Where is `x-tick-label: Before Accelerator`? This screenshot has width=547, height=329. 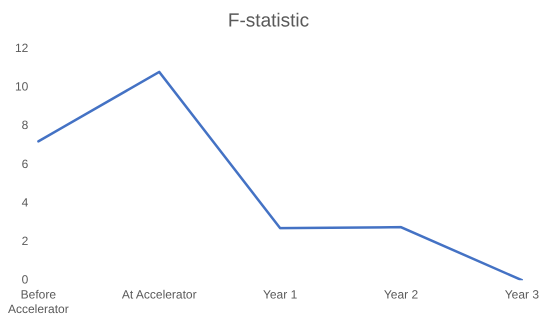 x-tick-label: Before Accelerator is located at coordinates (38, 302).